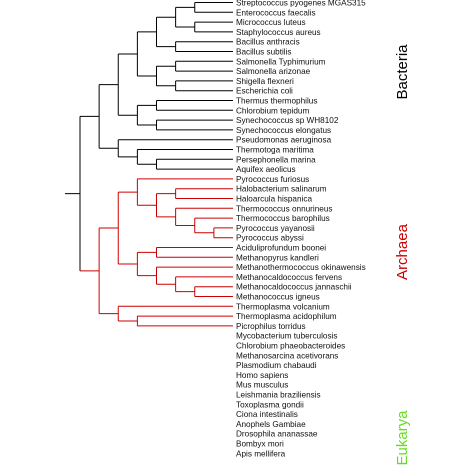  Describe the element at coordinates (283, 130) in the screenshot. I see `species-label: Synechococcus elongatus` at that location.